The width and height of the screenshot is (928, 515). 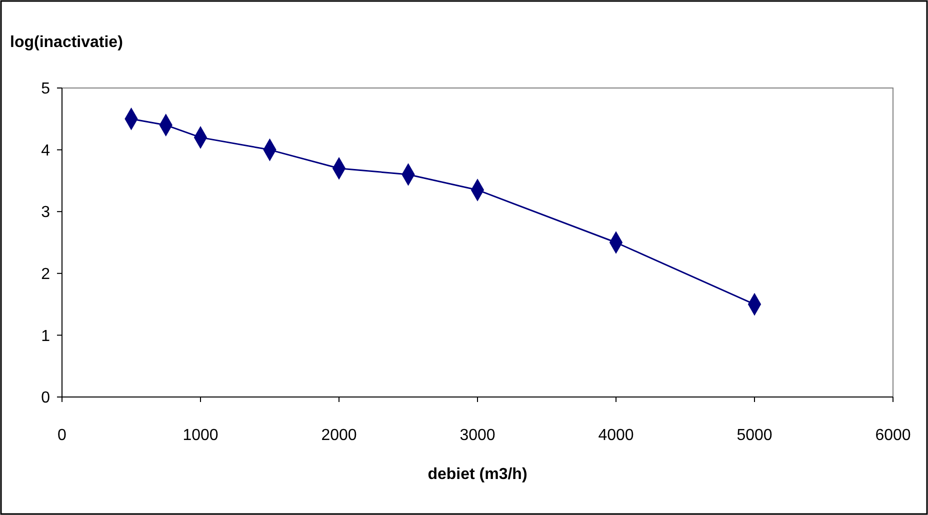 I want to click on x-tick-label: 6000, so click(x=893, y=435).